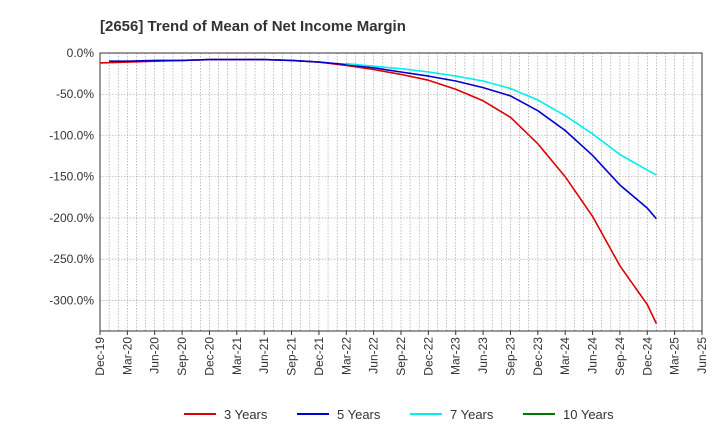 This screenshot has height=445, width=720. I want to click on x-tick-label: Sep-24, so click(620, 356).